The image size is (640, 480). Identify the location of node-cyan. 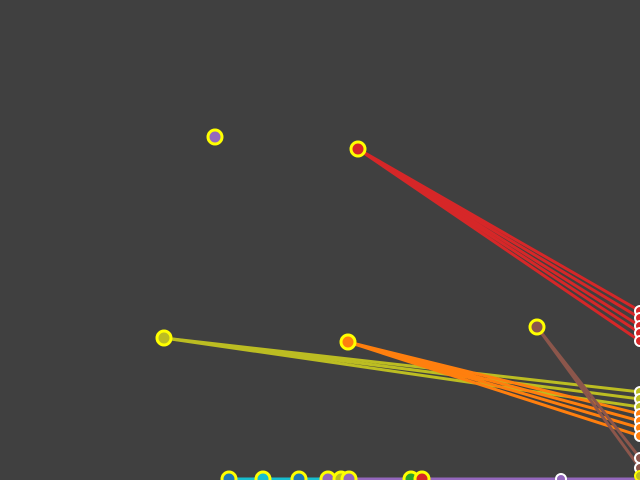
(263, 475).